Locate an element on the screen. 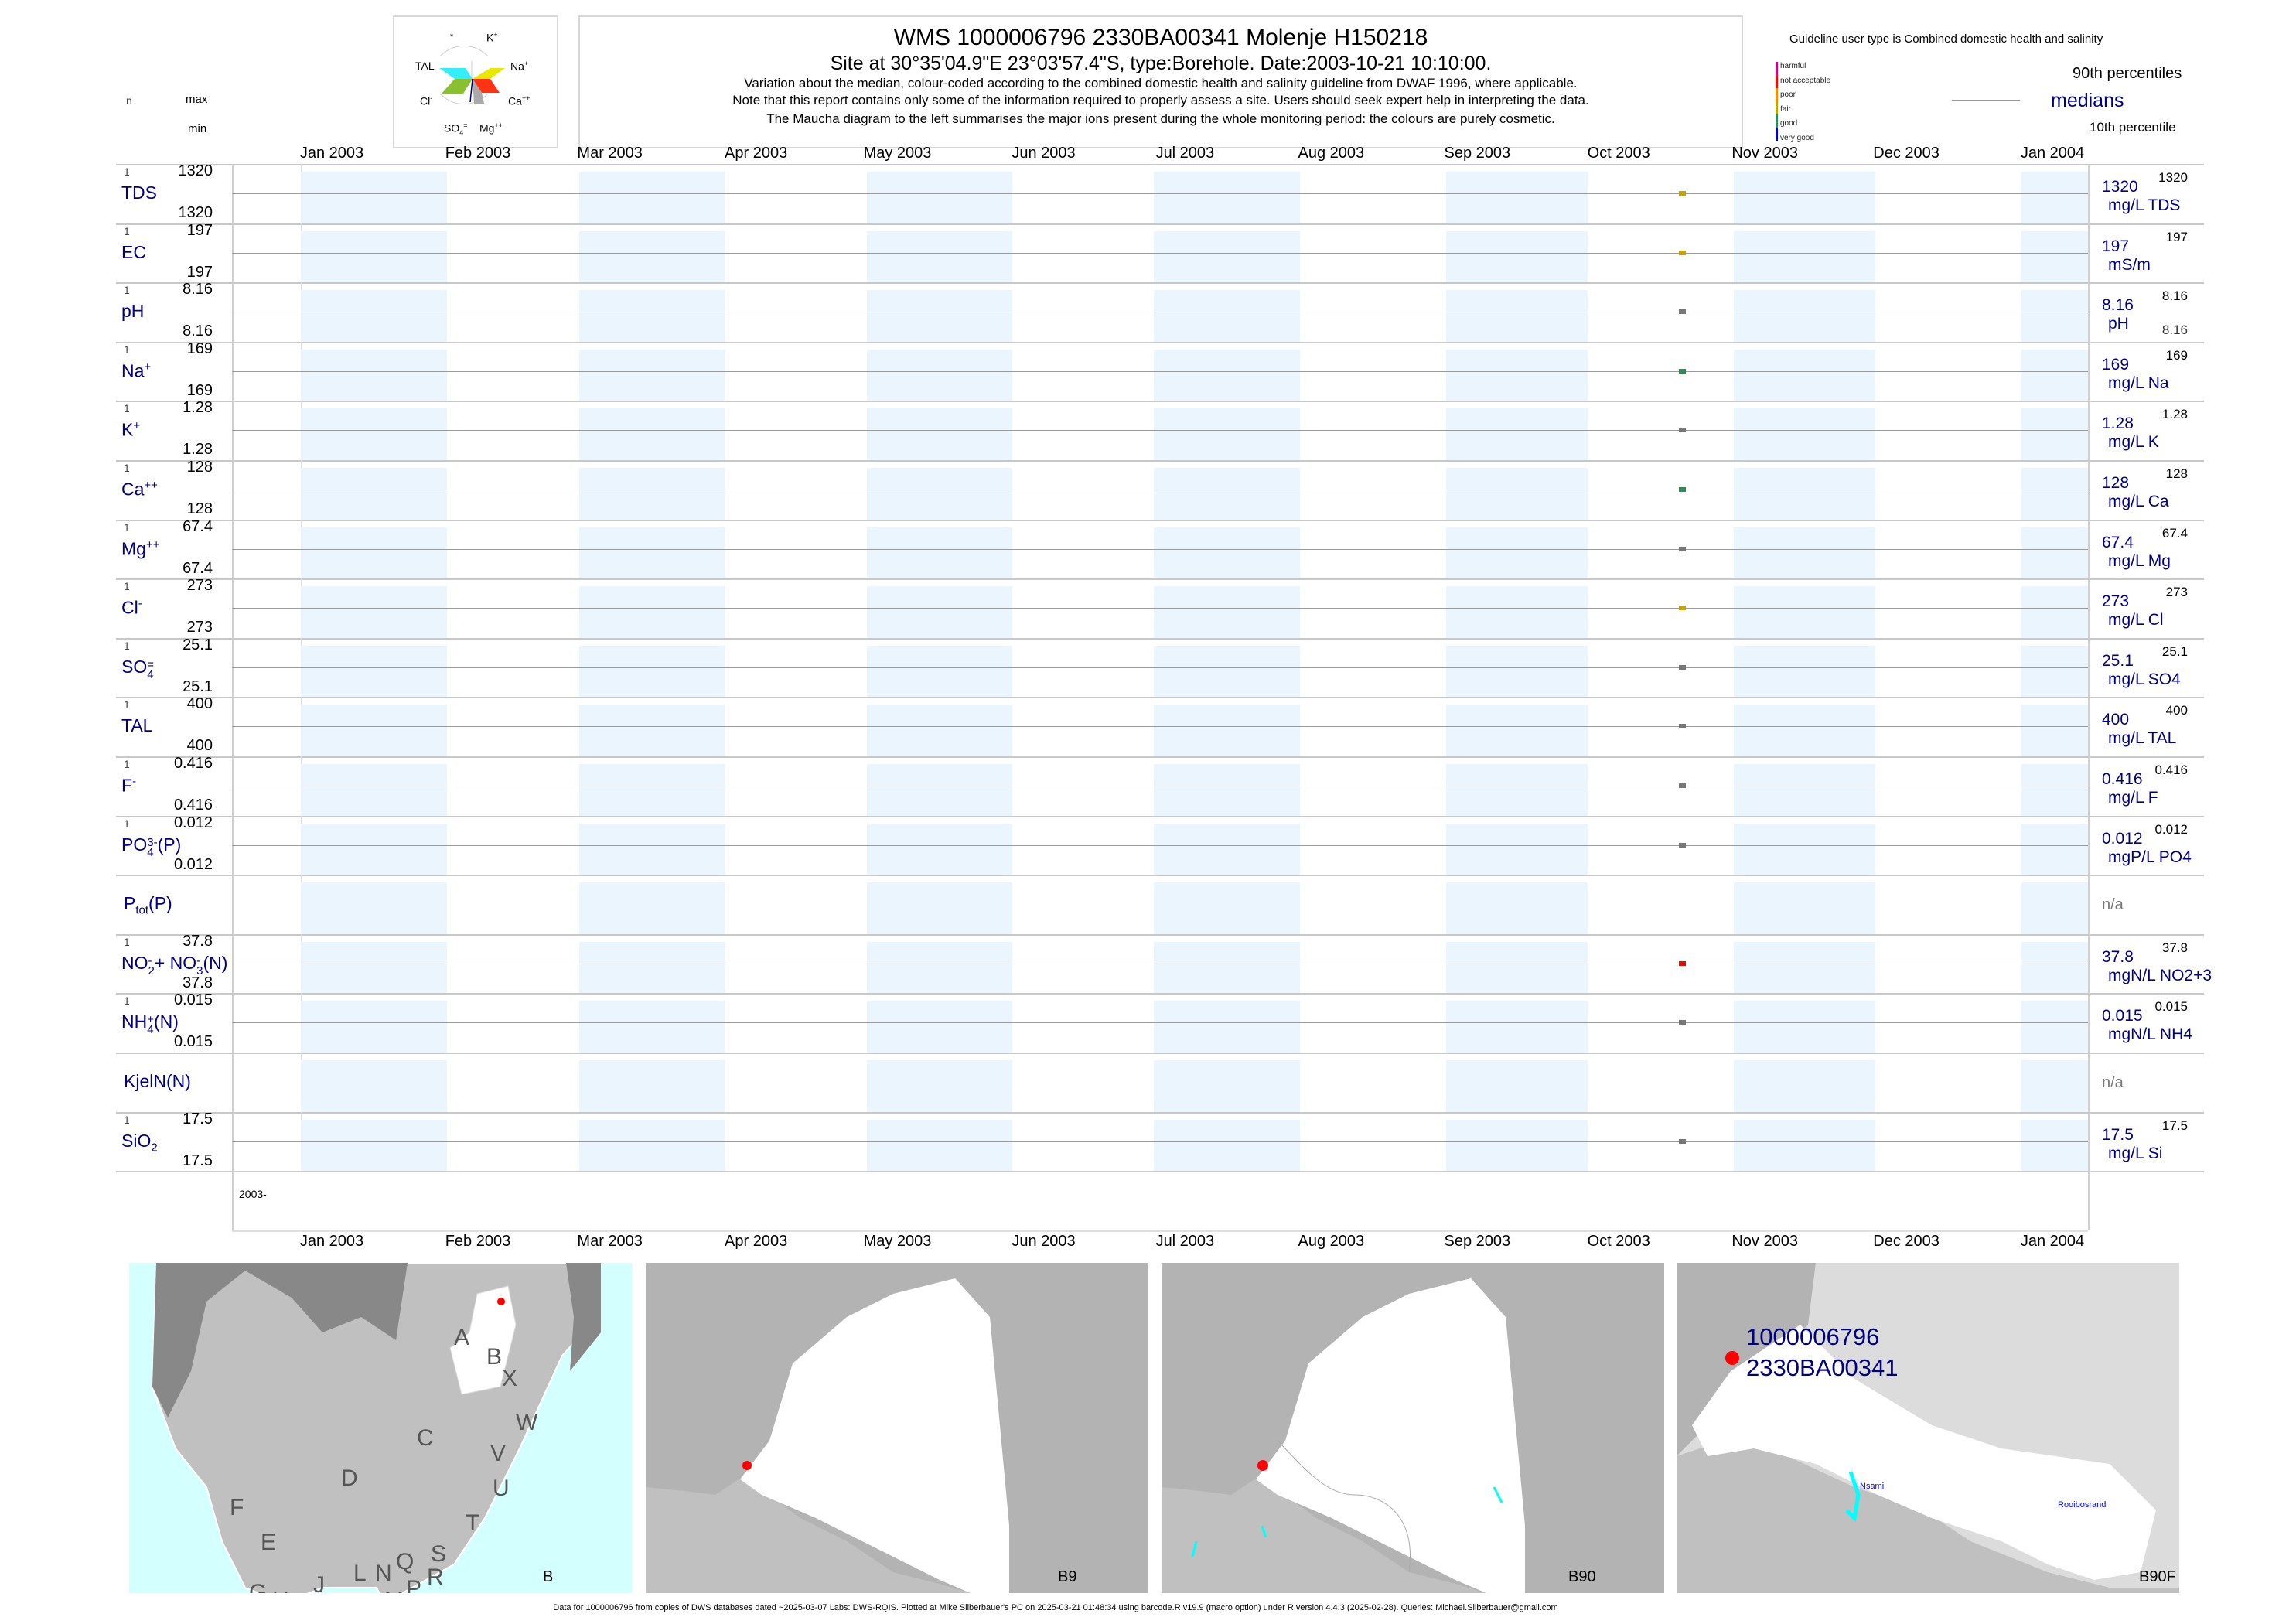 The width and height of the screenshot is (2296, 1624). drainage-region-label: N is located at coordinates (383, 1573).